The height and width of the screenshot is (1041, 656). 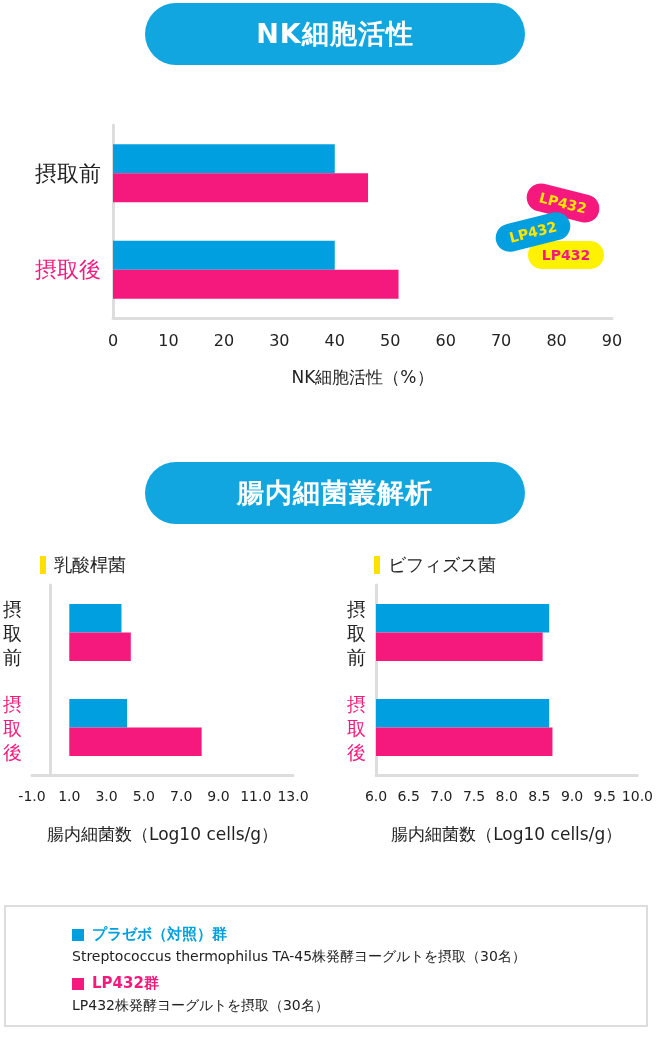 What do you see at coordinates (501, 340) in the screenshot?
I see `x-tick-label: 70` at bounding box center [501, 340].